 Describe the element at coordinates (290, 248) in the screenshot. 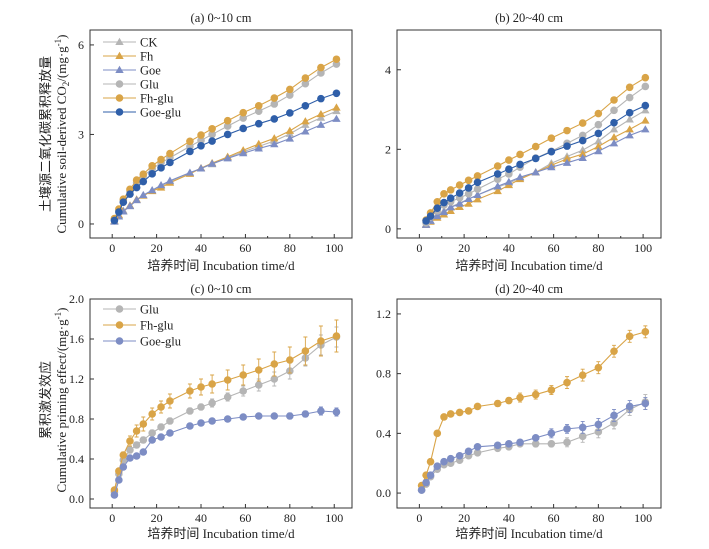

I see `x-tick-label: 80` at that location.